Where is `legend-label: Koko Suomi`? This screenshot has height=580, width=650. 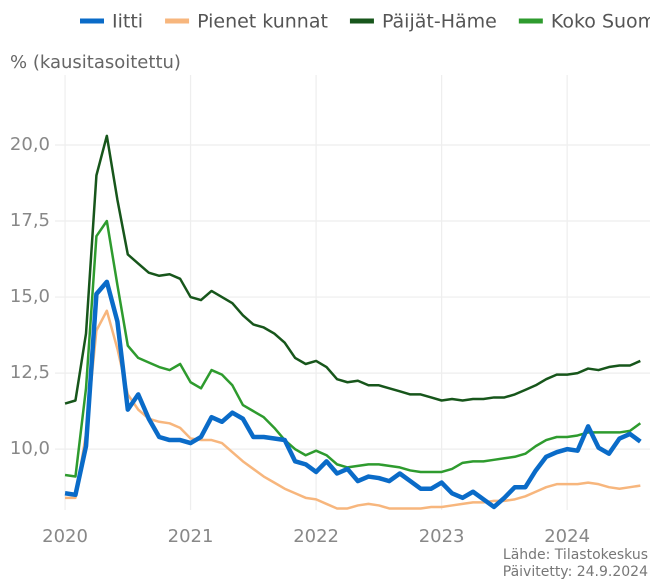
legend-label: Koko Suomi is located at coordinates (600, 22).